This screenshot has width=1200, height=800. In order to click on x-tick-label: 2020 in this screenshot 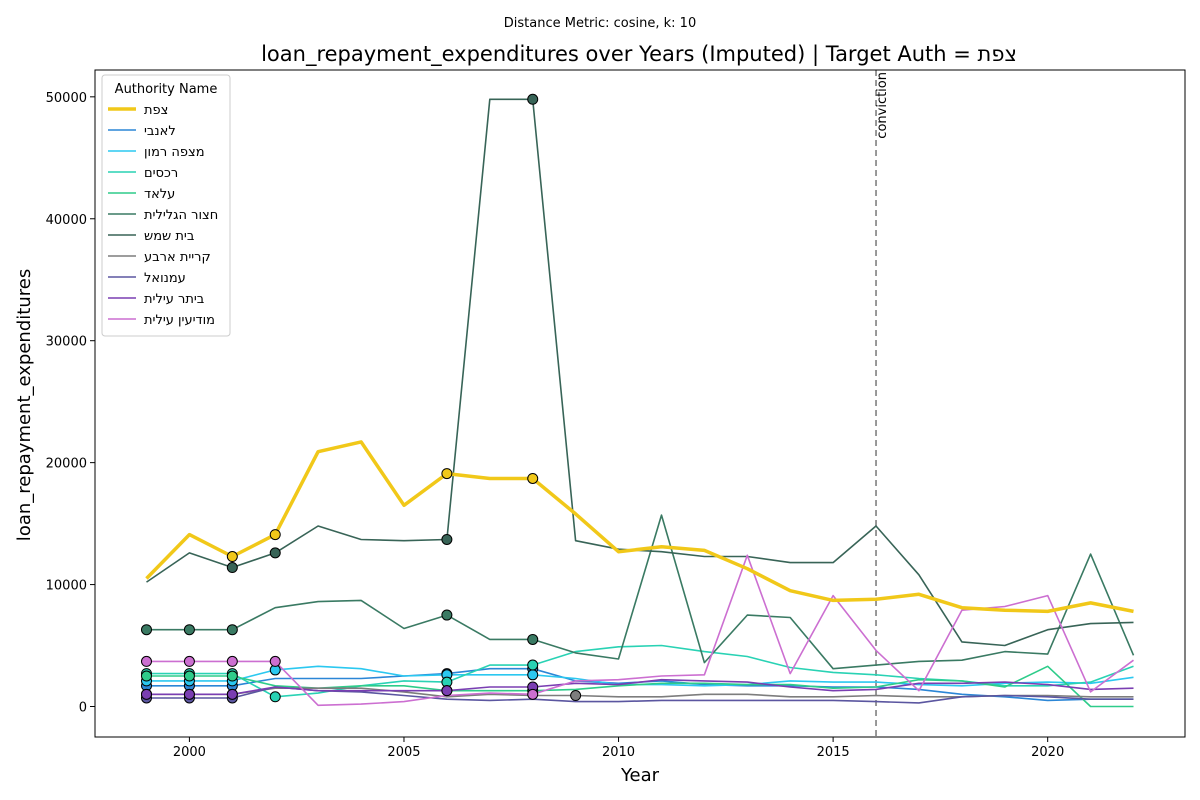, I will do `click(1047, 752)`.